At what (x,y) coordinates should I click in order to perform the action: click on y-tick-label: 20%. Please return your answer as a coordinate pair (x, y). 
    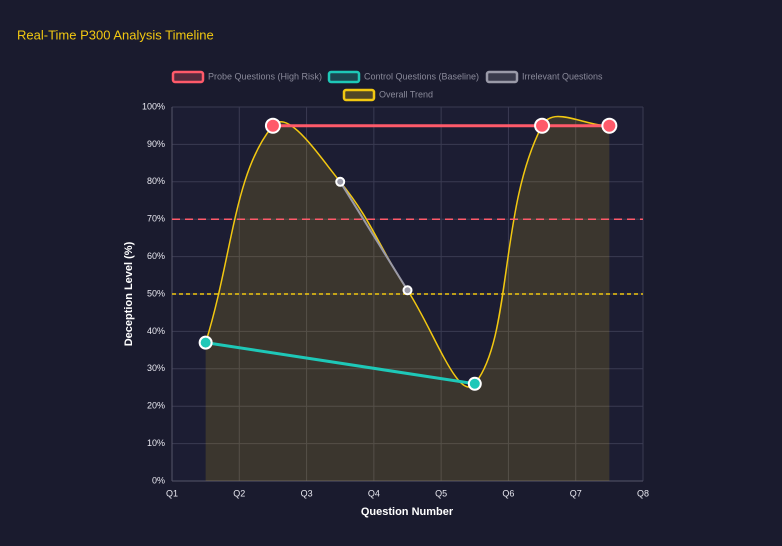
    Looking at the image, I should click on (156, 406).